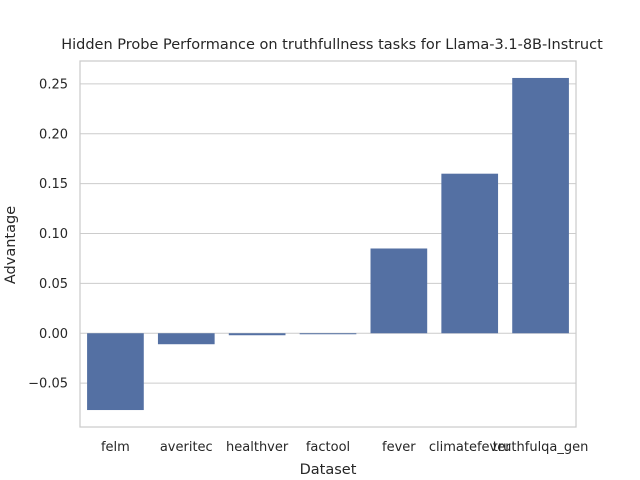  I want to click on y-tick-labels: −0.05 0.00 0.05 0.10 0.15 0.20 0.25, so click(48, 234).